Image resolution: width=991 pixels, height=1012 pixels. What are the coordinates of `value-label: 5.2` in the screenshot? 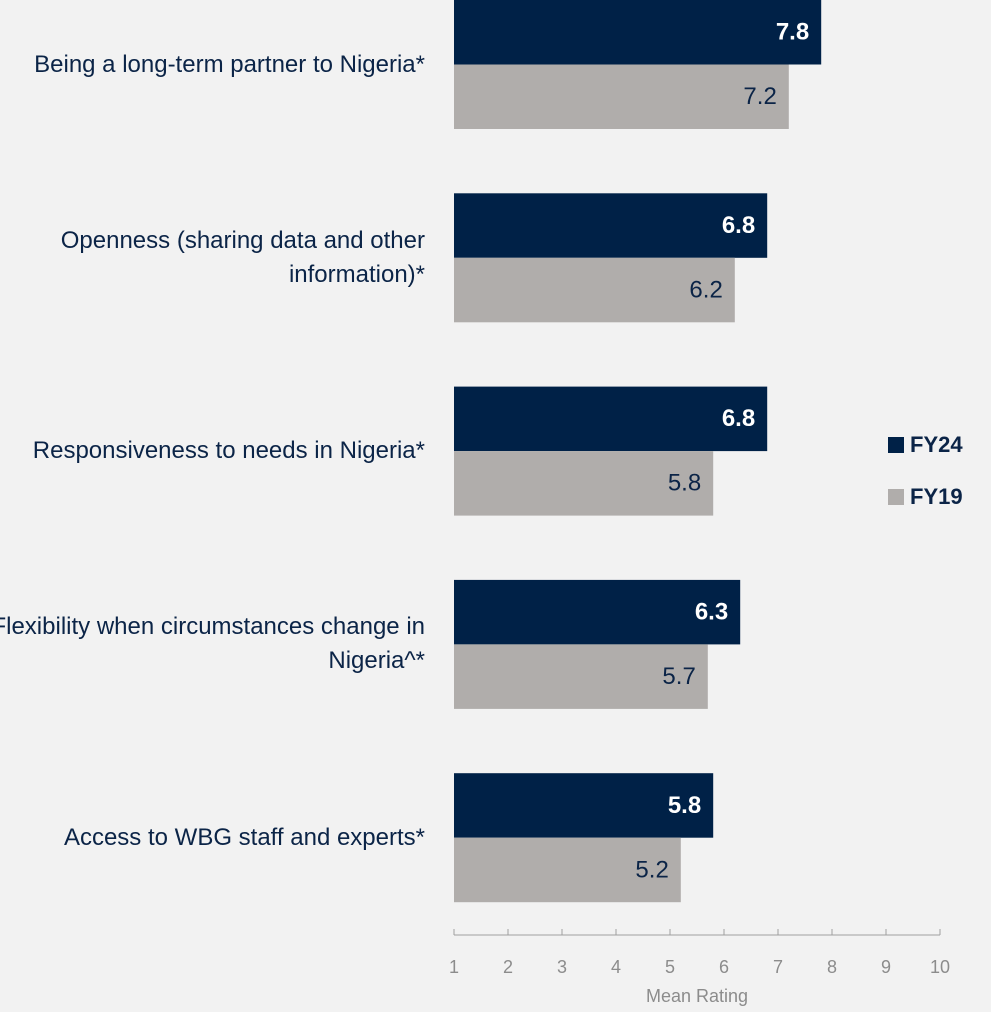 It's located at (651, 869).